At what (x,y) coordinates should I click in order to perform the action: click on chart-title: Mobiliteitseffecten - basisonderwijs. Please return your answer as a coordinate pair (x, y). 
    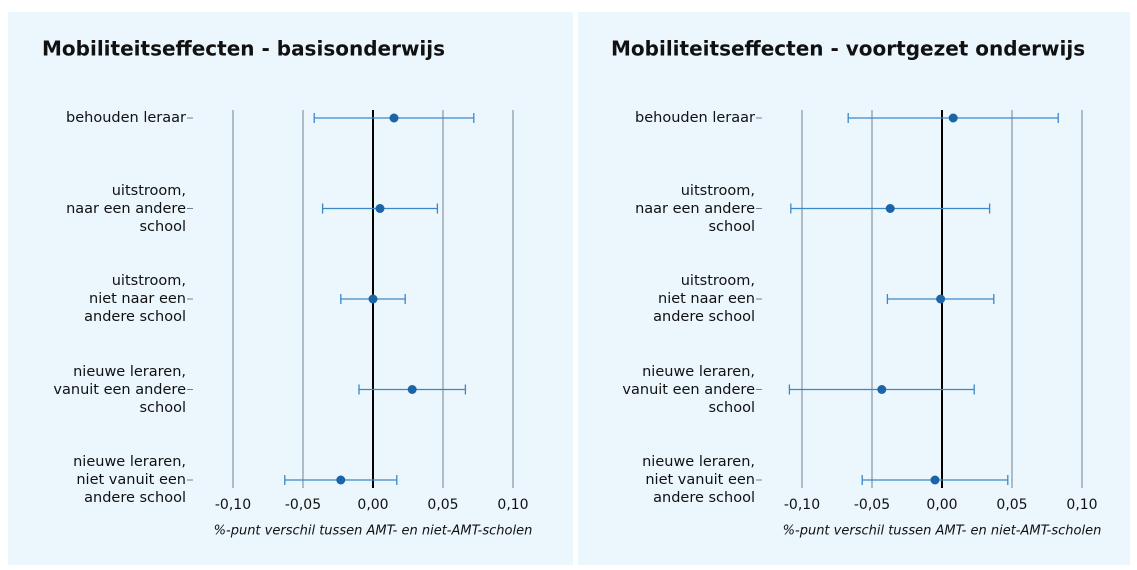
    Looking at the image, I should click on (243, 49).